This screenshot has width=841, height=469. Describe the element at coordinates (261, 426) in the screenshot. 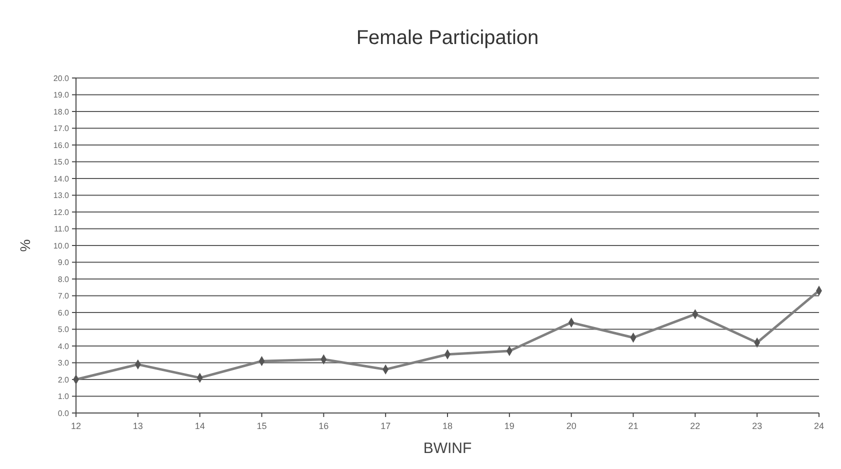

I see `x-tick-label: 15` at that location.